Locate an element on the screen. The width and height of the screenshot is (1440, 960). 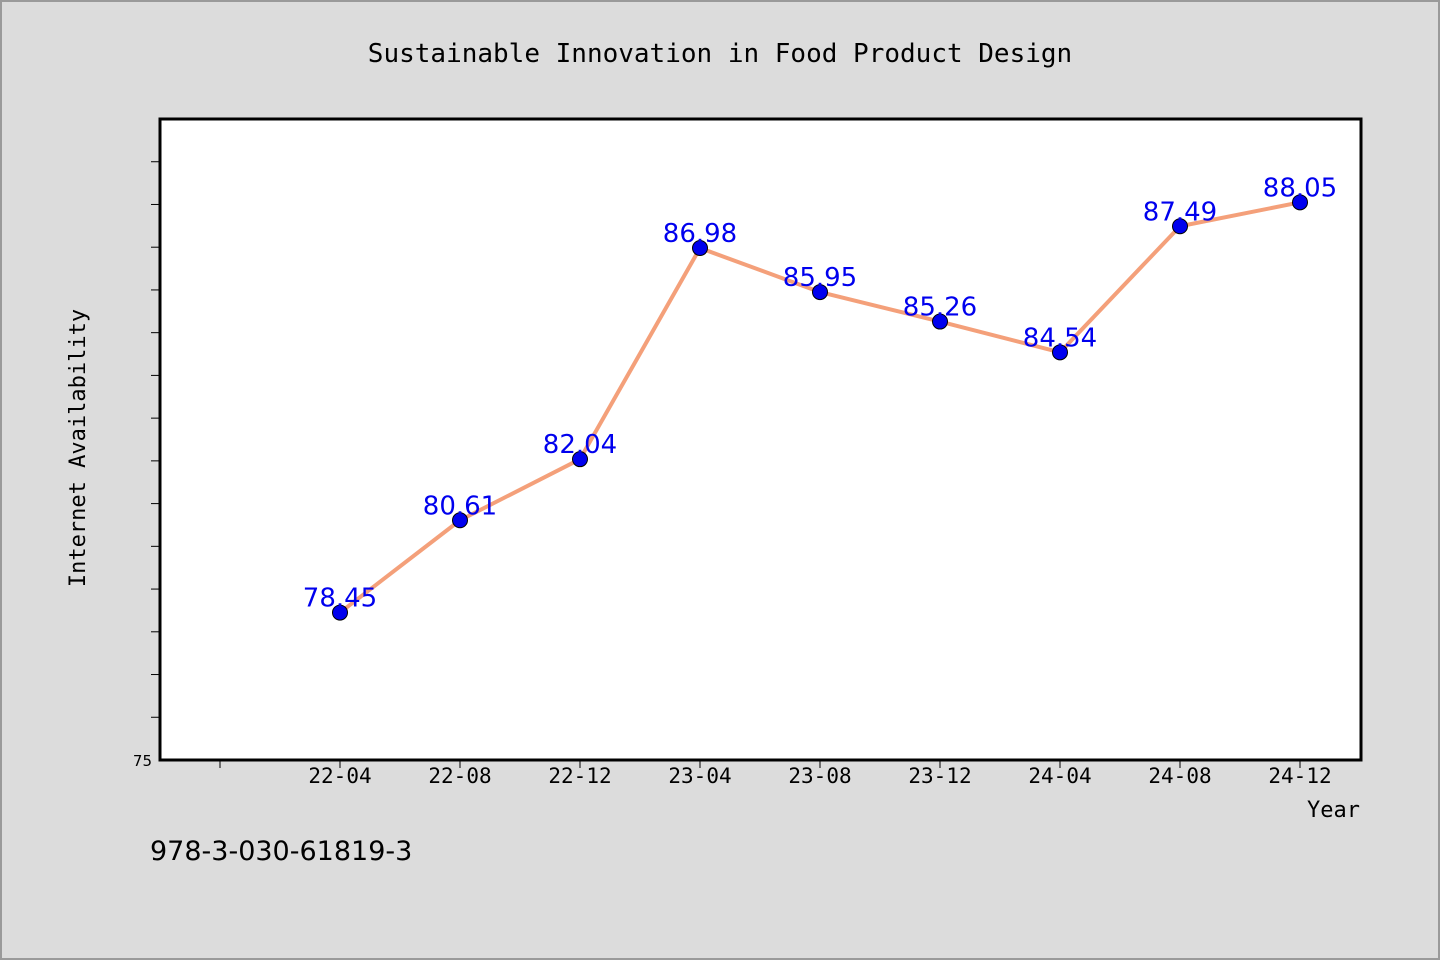
data-label: 85.26 is located at coordinates (940, 308).